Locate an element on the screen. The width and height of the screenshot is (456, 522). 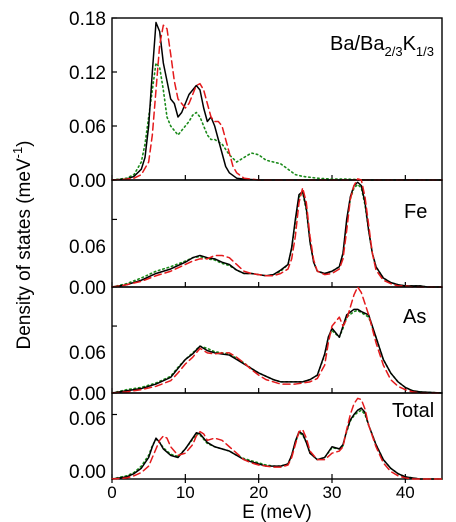
panel-3-ytick-0: 0.00 is located at coordinates (87, 394).